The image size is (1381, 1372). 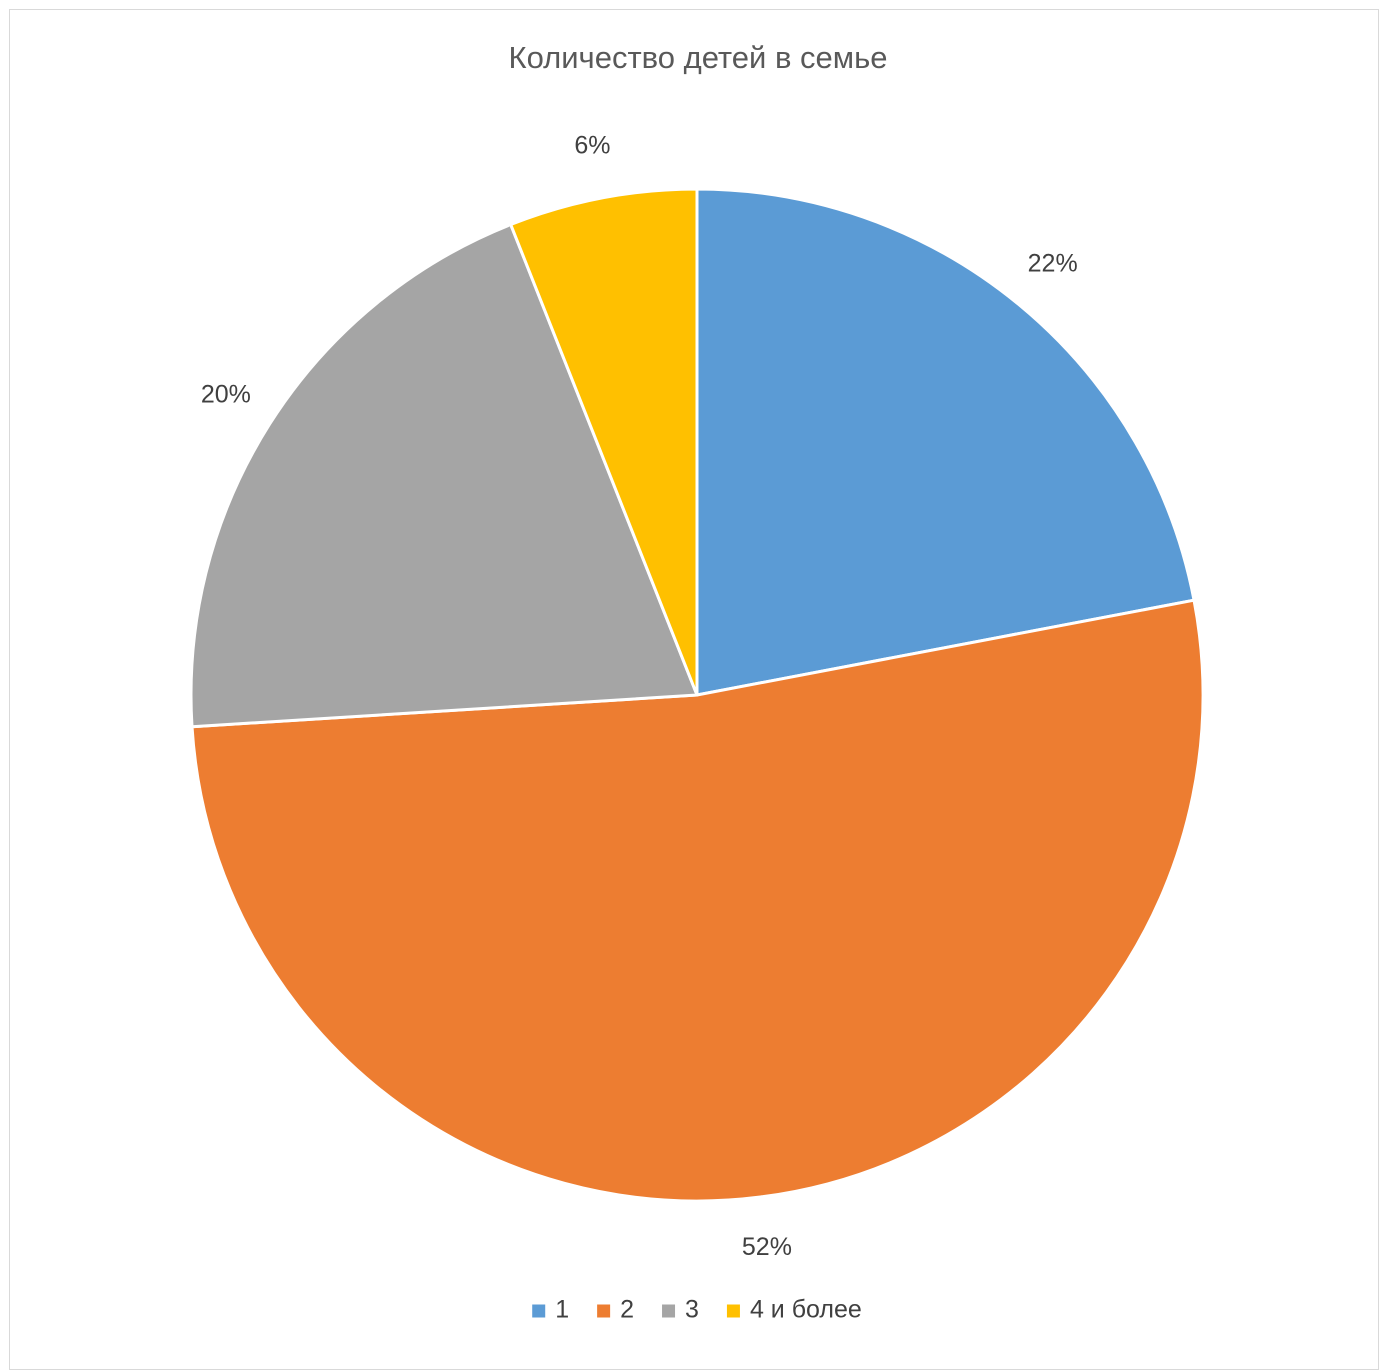 I want to click on legend-label-3: 3, so click(x=692, y=1310).